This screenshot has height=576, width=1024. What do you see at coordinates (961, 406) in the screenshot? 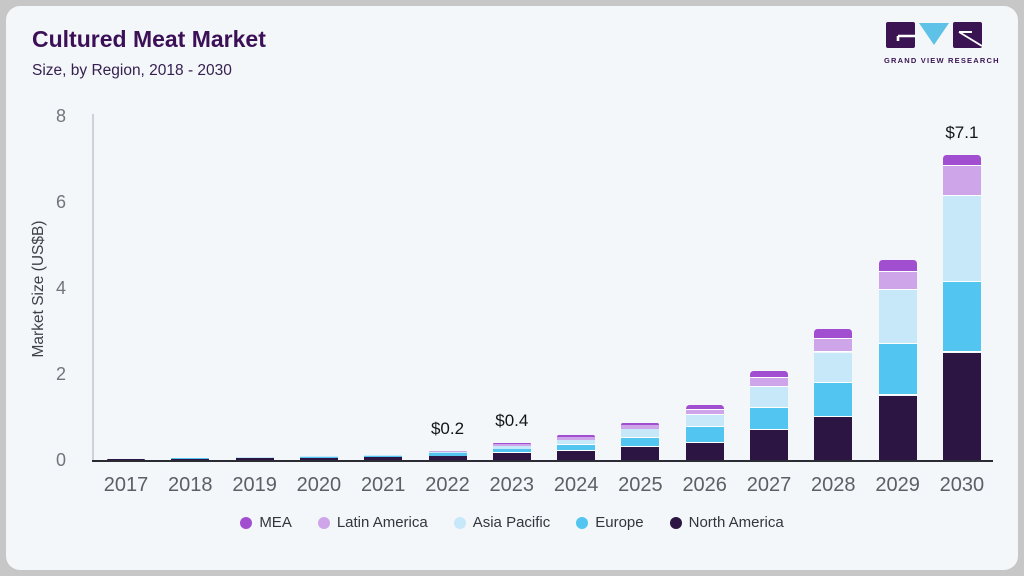
I see `bar-2030-north-america` at bounding box center [961, 406].